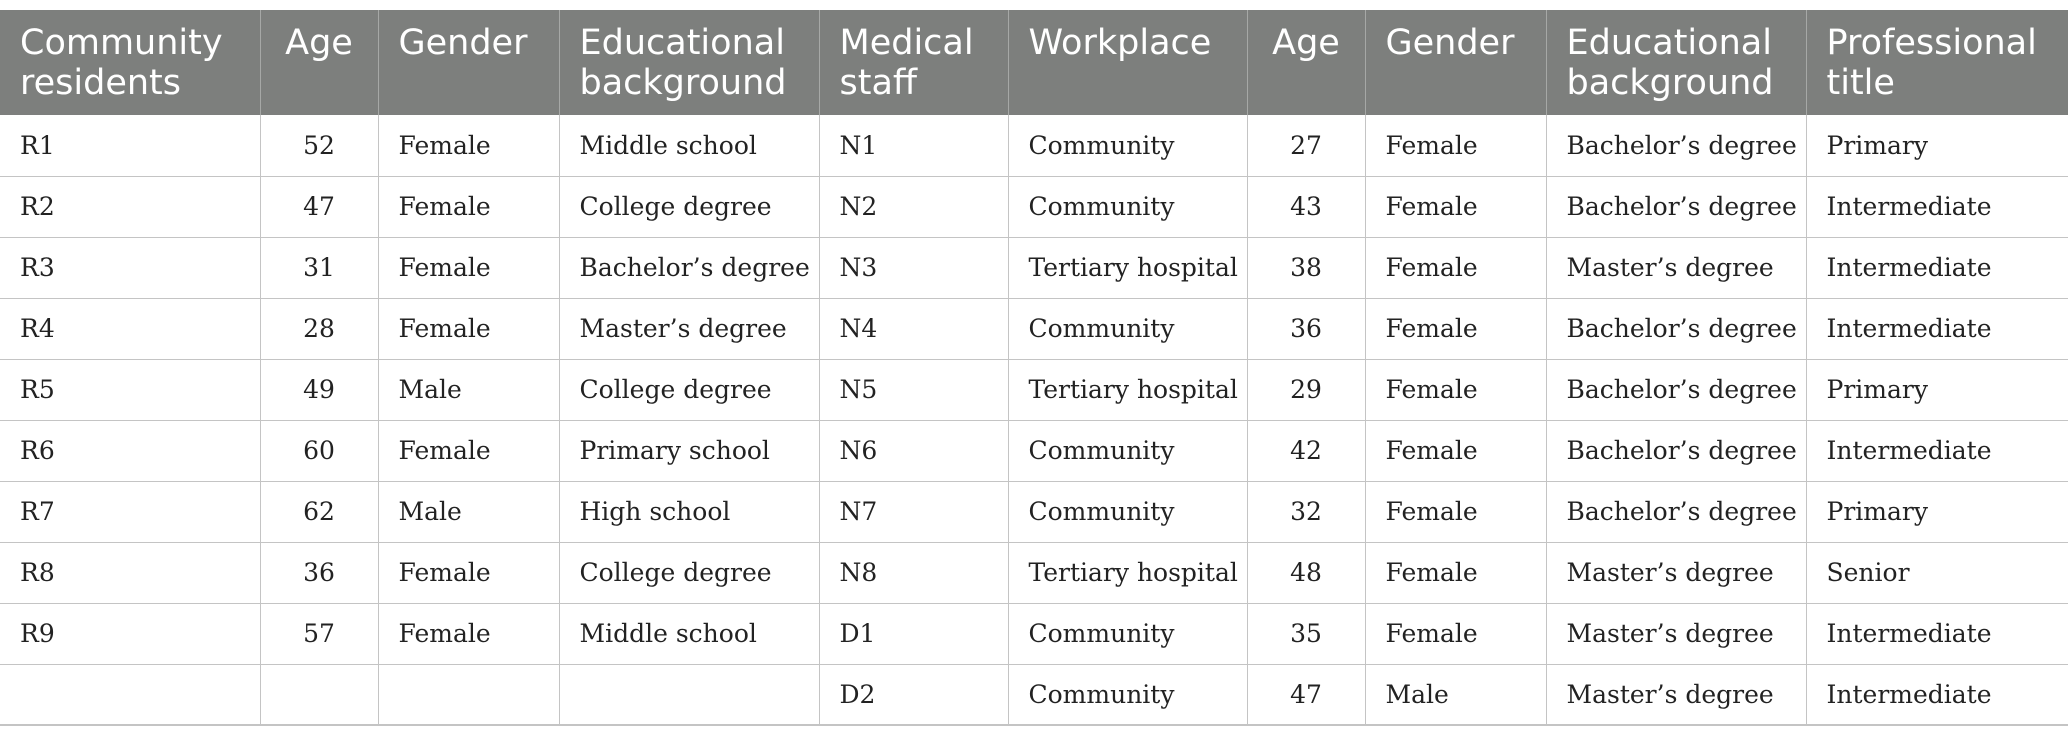 The image size is (2068, 751). Describe the element at coordinates (913, 328) in the screenshot. I see `staff-id-cell: N4` at that location.